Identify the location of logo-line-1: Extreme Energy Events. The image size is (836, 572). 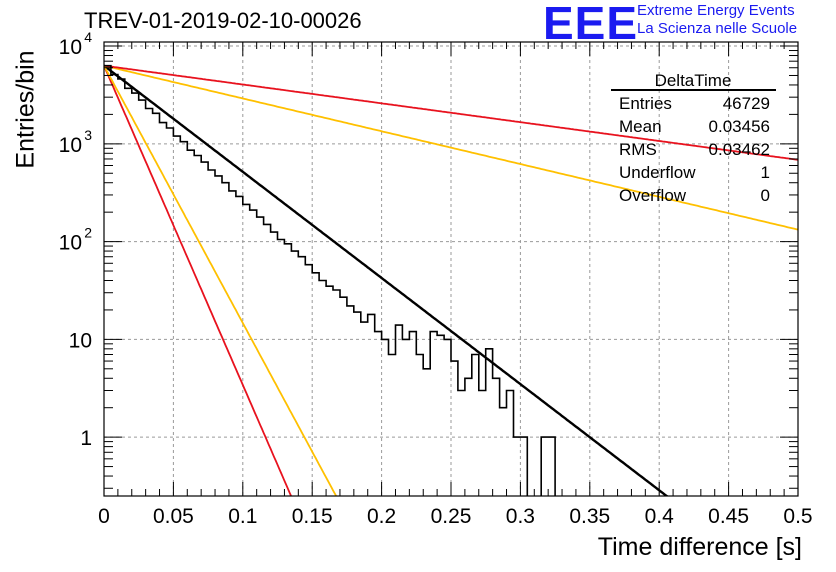
(716, 10).